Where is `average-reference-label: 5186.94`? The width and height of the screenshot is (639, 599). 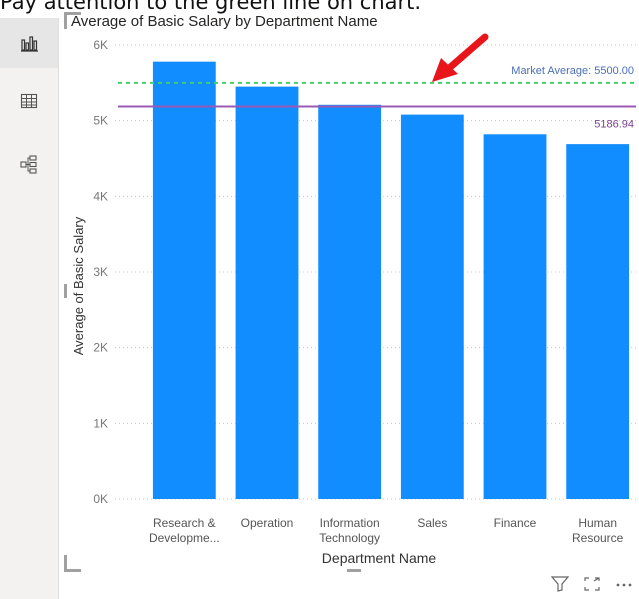 average-reference-label: 5186.94 is located at coordinates (614, 125).